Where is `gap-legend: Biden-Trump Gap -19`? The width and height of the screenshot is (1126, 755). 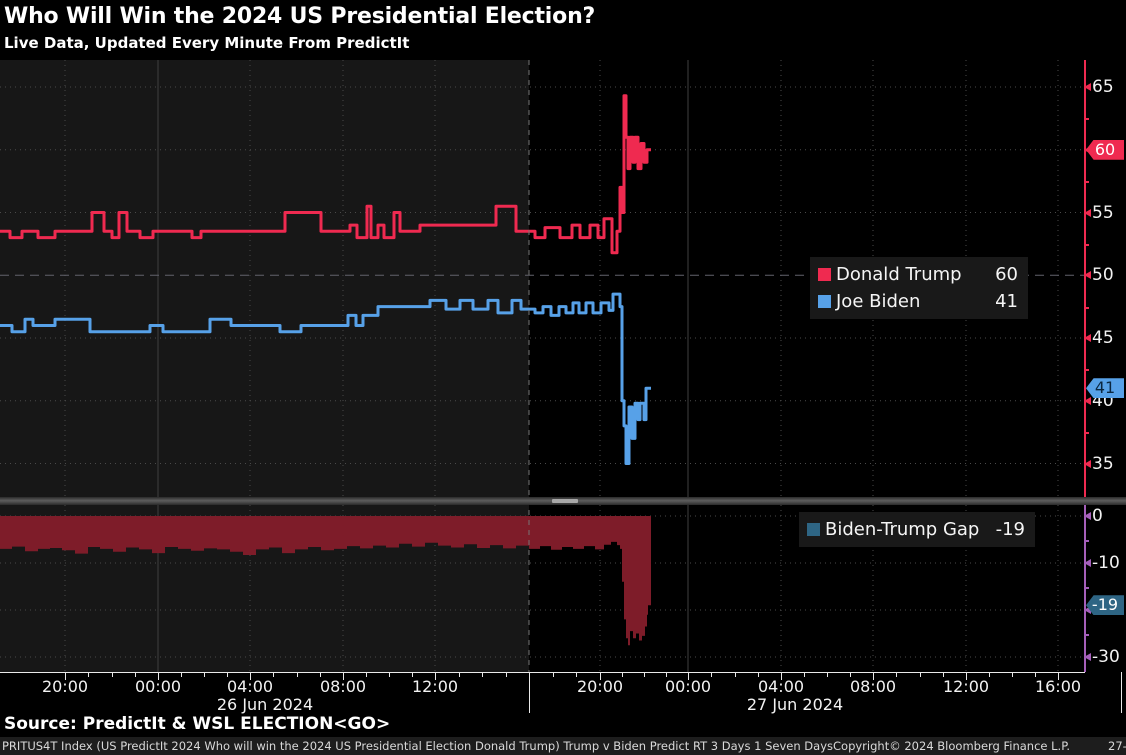 gap-legend: Biden-Trump Gap -19 is located at coordinates (917, 529).